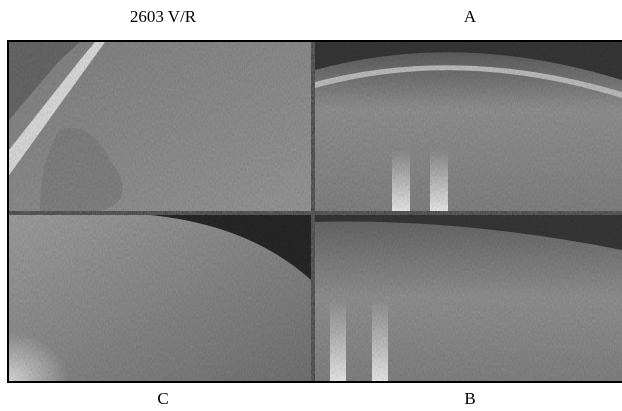 This screenshot has width=622, height=411. I want to click on panel-label: 2603 V/R, so click(163, 16).